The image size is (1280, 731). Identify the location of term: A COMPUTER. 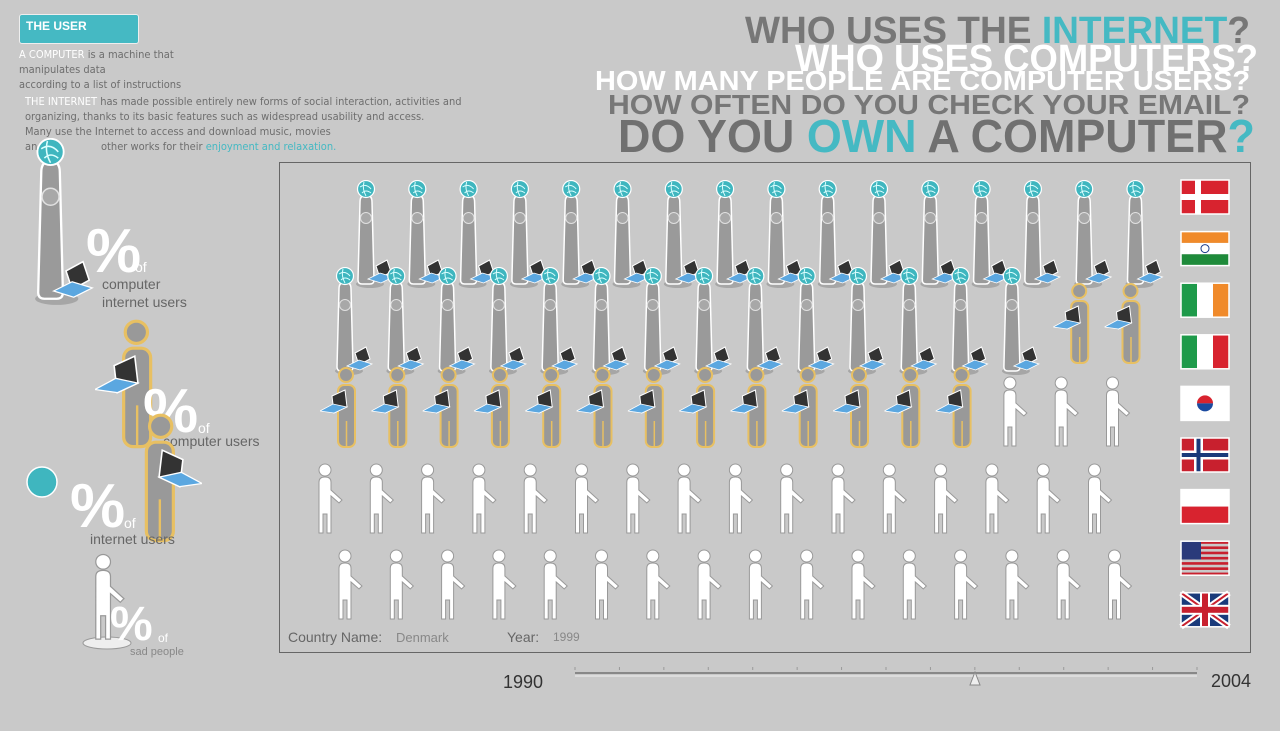
(52, 54).